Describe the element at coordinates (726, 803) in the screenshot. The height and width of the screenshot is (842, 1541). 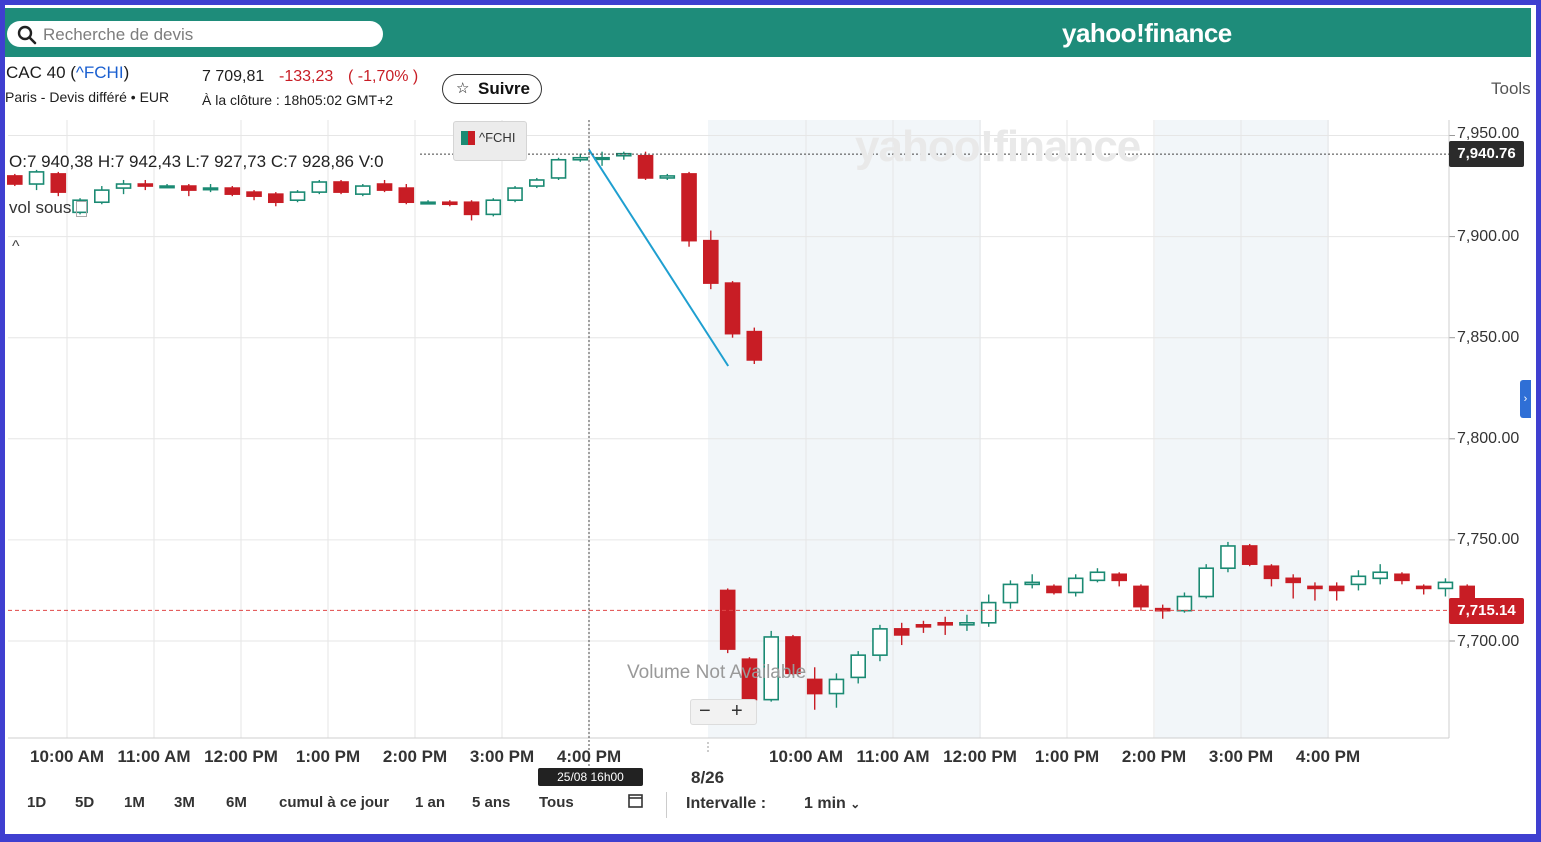
I see `interval-label: Intervalle :` at that location.